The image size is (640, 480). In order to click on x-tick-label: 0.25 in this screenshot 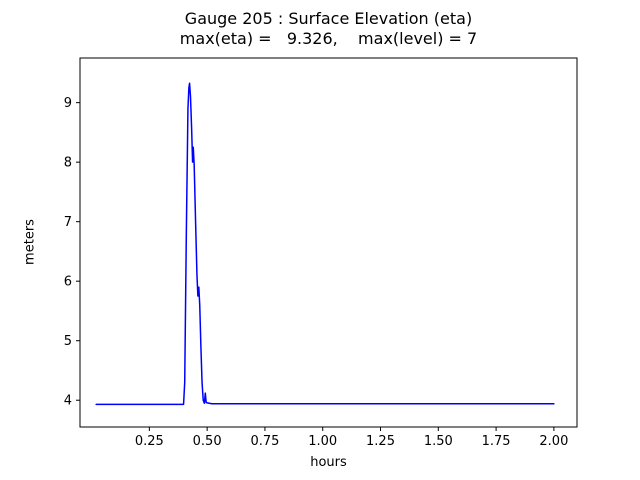, I will do `click(149, 441)`.